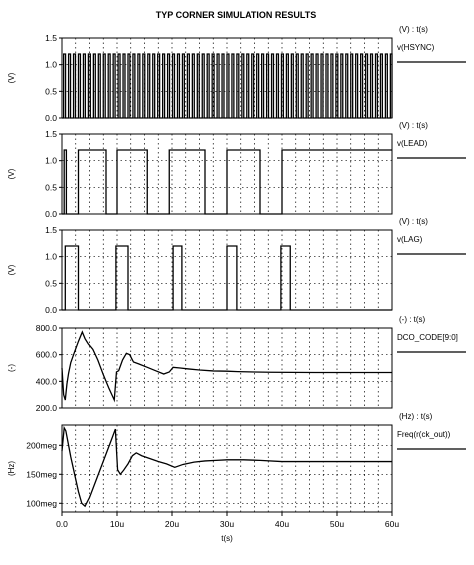 Image resolution: width=474 pixels, height=565 pixels. What do you see at coordinates (226, 366) in the screenshot?
I see `dco-code-9-0-trace` at bounding box center [226, 366].